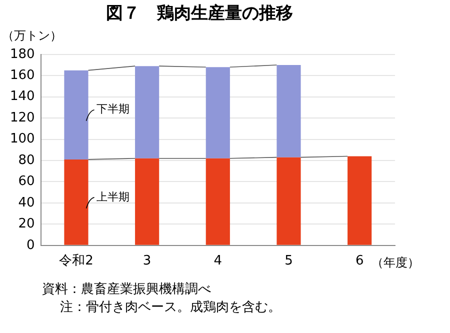 This screenshot has width=450, height=333. Describe the element at coordinates (218, 261) in the screenshot. I see `x-tick-label: 4` at that location.